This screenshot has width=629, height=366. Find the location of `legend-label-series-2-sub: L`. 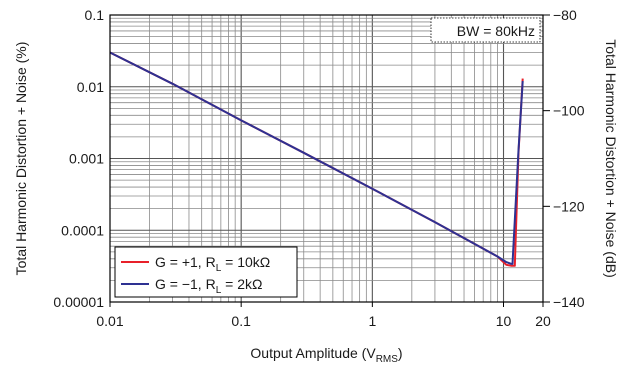

legend-label-series-2-sub: L is located at coordinates (219, 290).